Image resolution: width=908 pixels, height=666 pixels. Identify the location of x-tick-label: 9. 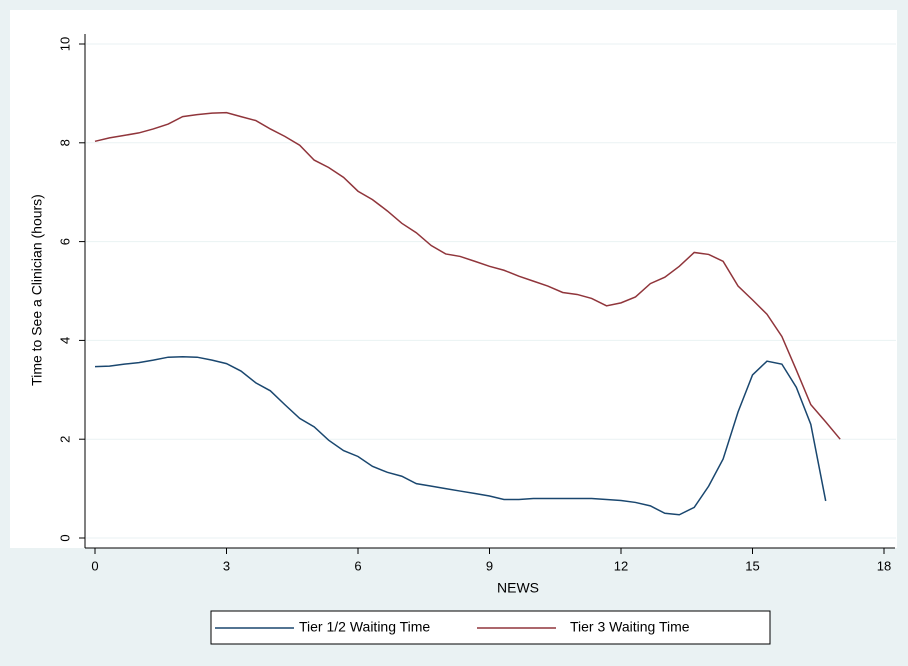
(489, 565).